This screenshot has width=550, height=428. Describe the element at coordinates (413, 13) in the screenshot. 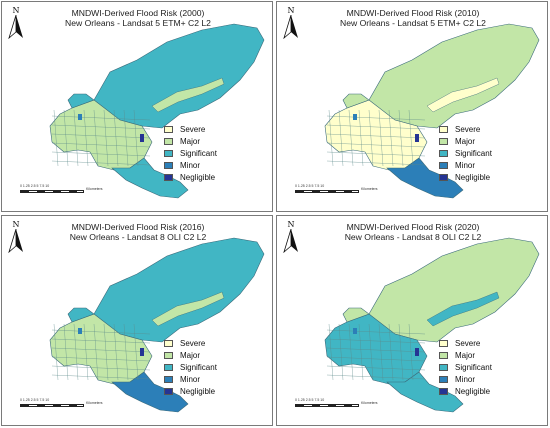

I see `map-title-line-1: MNDWI-Derived Flood Risk (2010)` at that location.